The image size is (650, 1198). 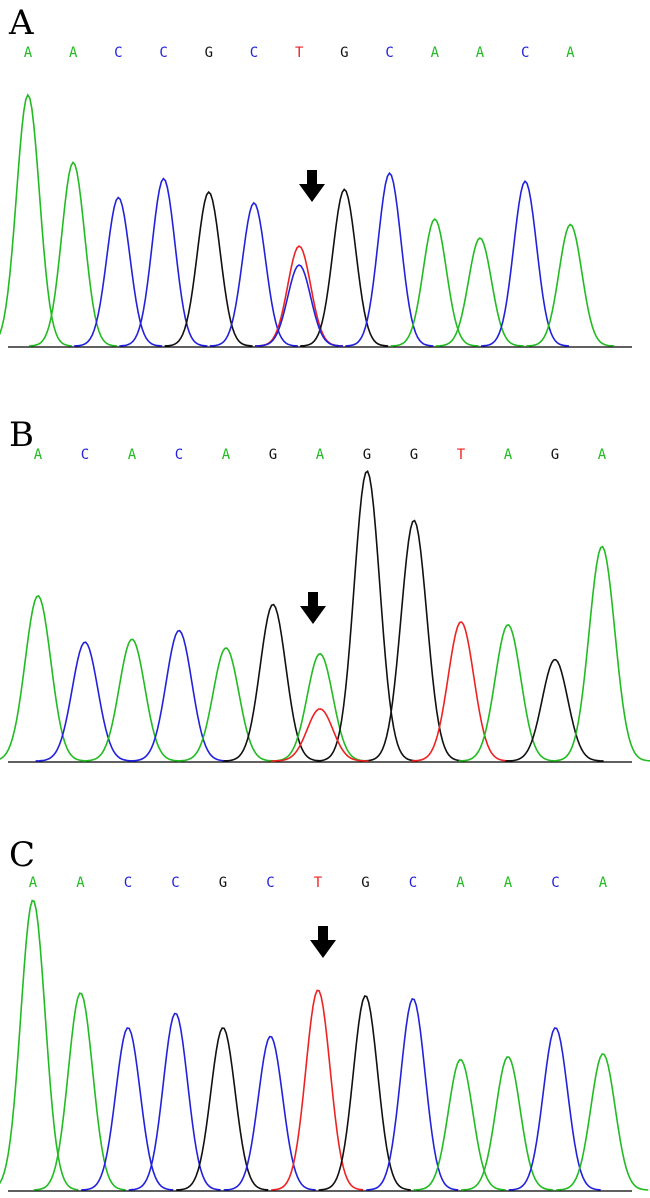 I want to click on panel-label: C, so click(x=22, y=855).